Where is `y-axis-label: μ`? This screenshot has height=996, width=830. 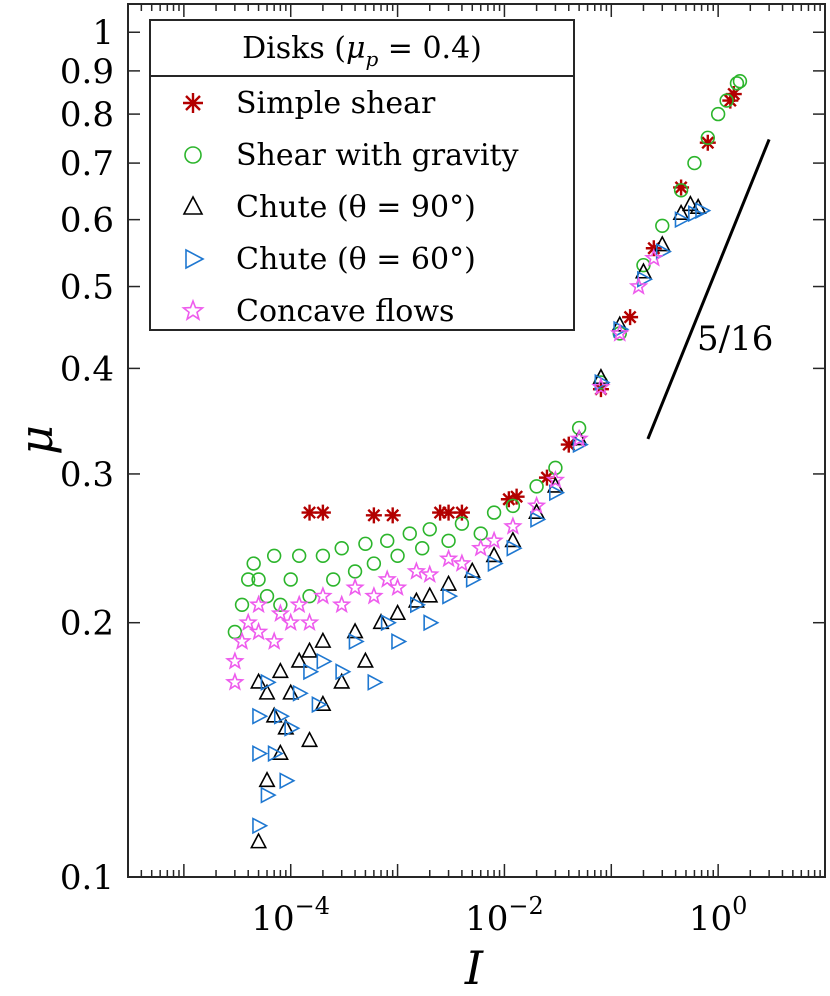 y-axis-label: μ is located at coordinates (36, 440).